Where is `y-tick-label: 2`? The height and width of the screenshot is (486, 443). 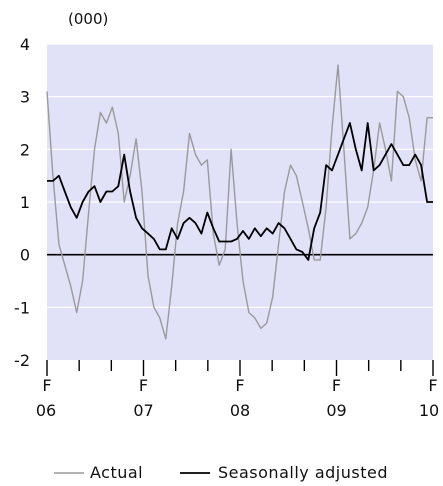 y-tick-label: 2 is located at coordinates (25, 149).